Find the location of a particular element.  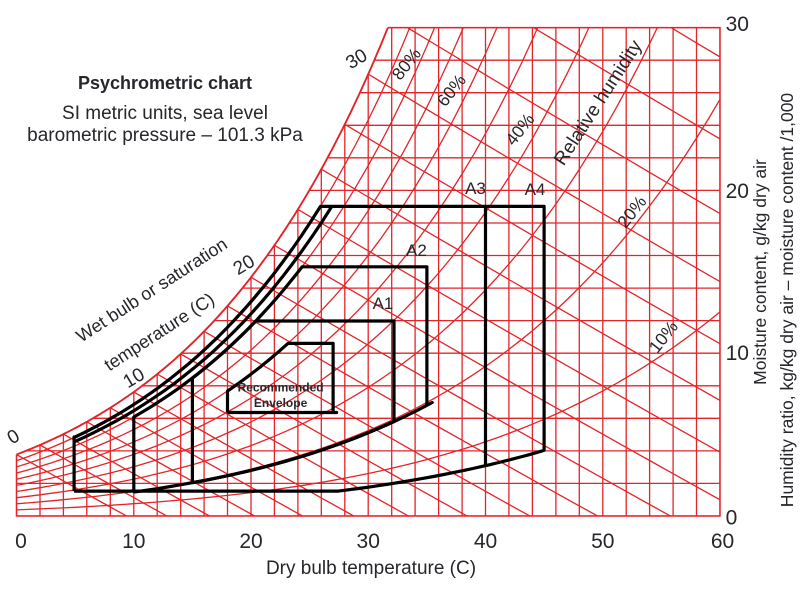

svg-text: A2 is located at coordinates (416, 250).